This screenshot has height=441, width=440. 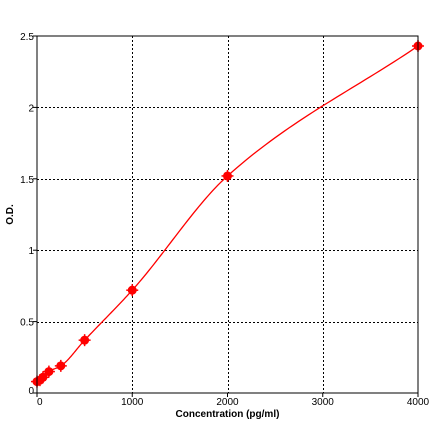 What do you see at coordinates (27, 180) in the screenshot?
I see `y-tick-label: 1.5` at bounding box center [27, 180].